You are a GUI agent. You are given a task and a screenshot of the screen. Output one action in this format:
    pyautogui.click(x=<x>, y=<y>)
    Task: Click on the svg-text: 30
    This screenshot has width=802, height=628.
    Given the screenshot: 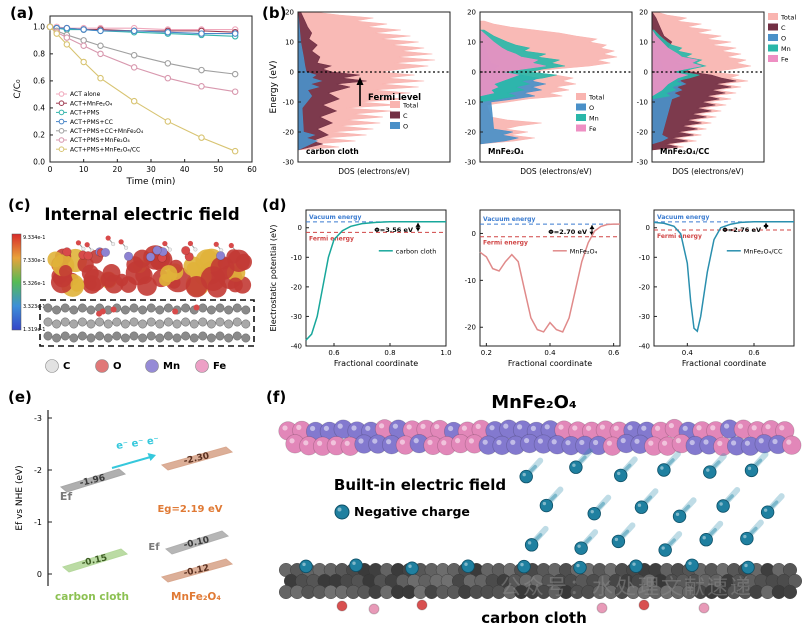 What is the action you would take?
    pyautogui.click(x=151, y=169)
    